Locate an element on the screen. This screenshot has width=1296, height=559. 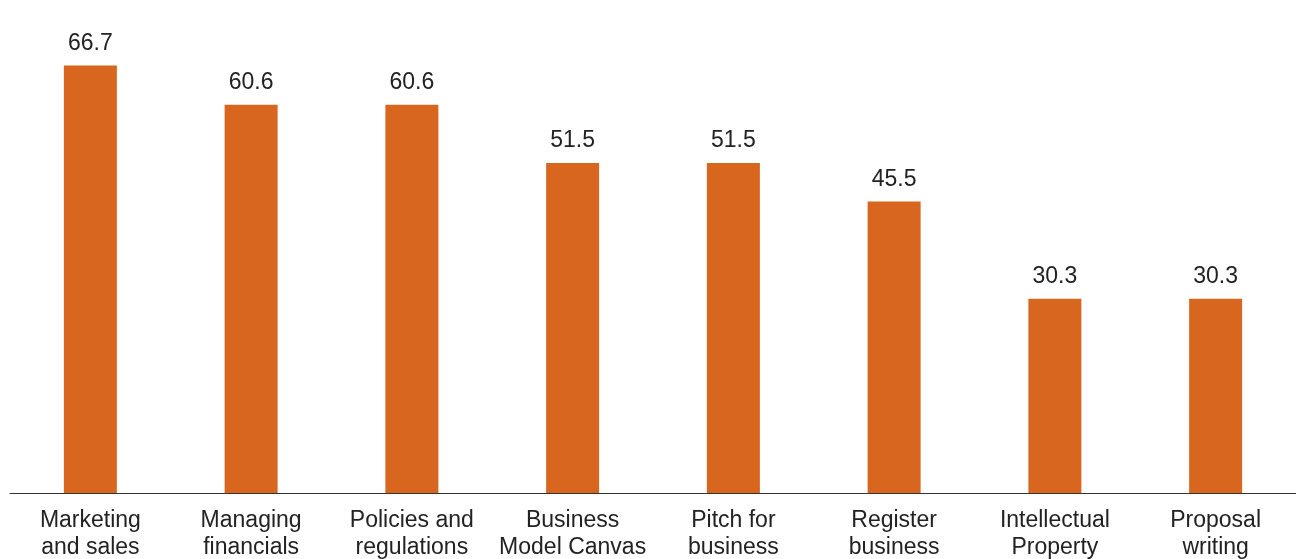
x-tick-label: Proposal writing is located at coordinates (1216, 532).